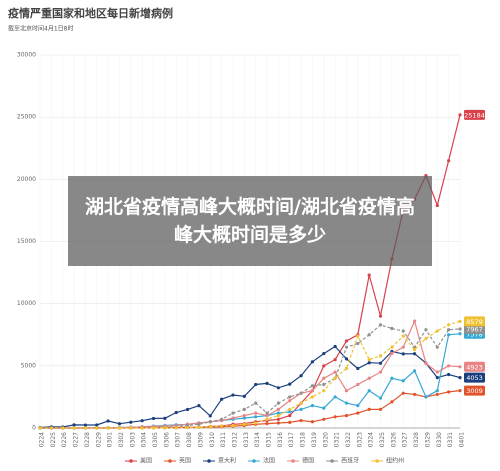 The width and height of the screenshot is (500, 471). Describe the element at coordinates (26, 117) in the screenshot. I see `y-tick-label: 25000` at that location.